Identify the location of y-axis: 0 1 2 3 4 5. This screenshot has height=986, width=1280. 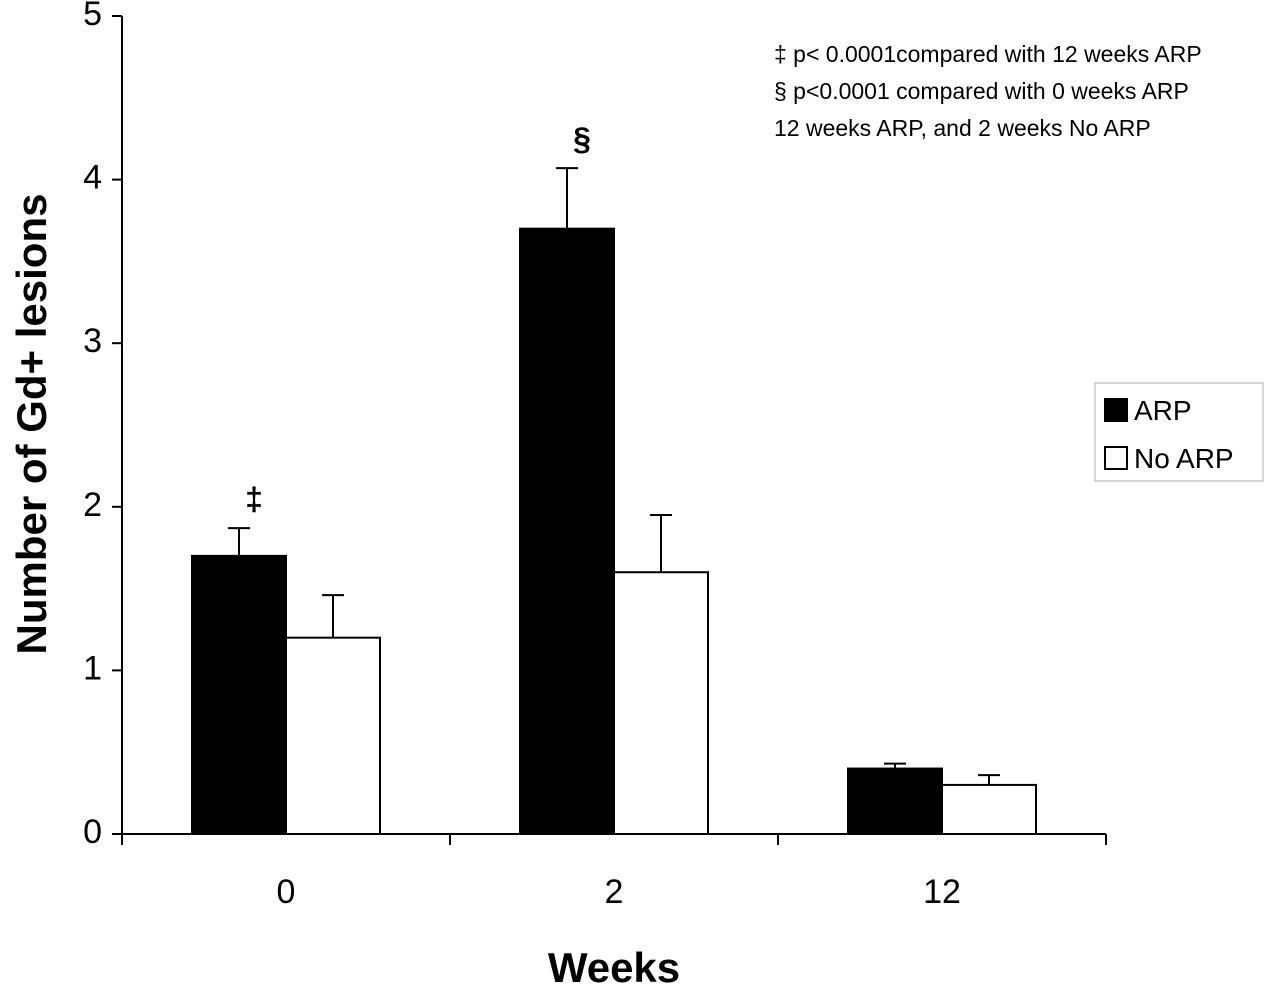
(103, 425).